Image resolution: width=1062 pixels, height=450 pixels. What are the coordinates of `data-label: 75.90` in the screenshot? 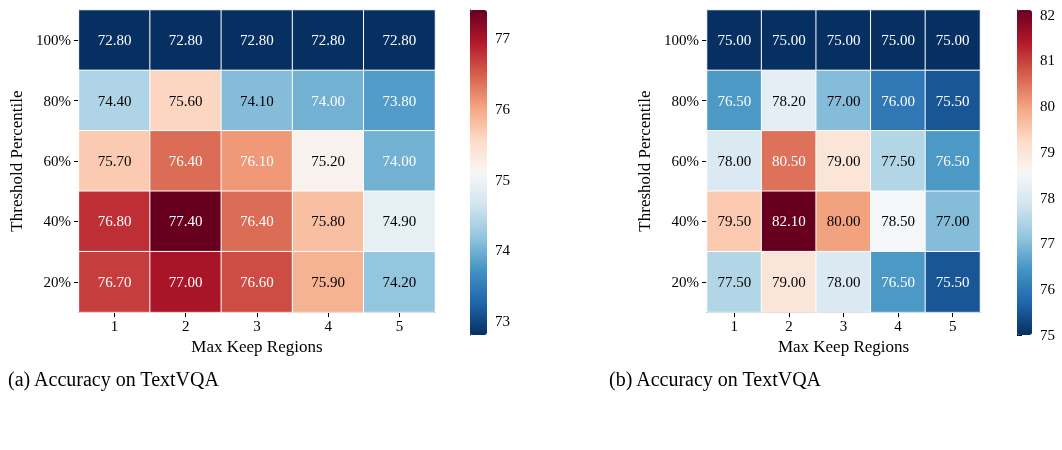 It's located at (328, 281).